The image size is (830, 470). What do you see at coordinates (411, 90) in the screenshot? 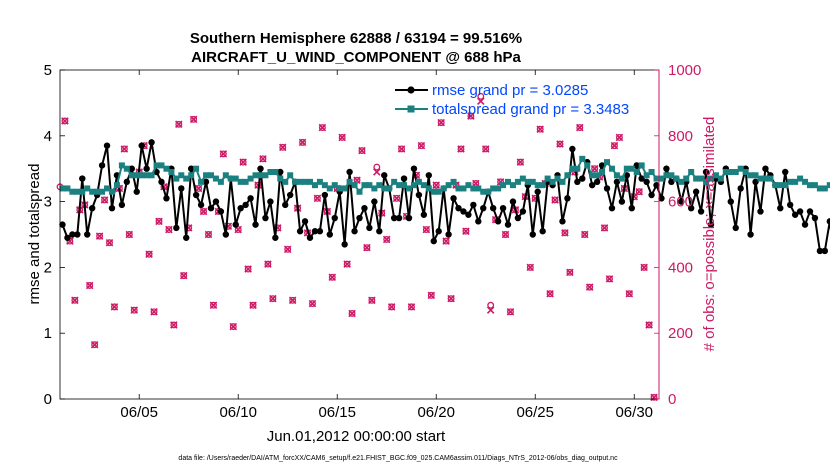
I see `legend-rmse-marker` at bounding box center [411, 90].